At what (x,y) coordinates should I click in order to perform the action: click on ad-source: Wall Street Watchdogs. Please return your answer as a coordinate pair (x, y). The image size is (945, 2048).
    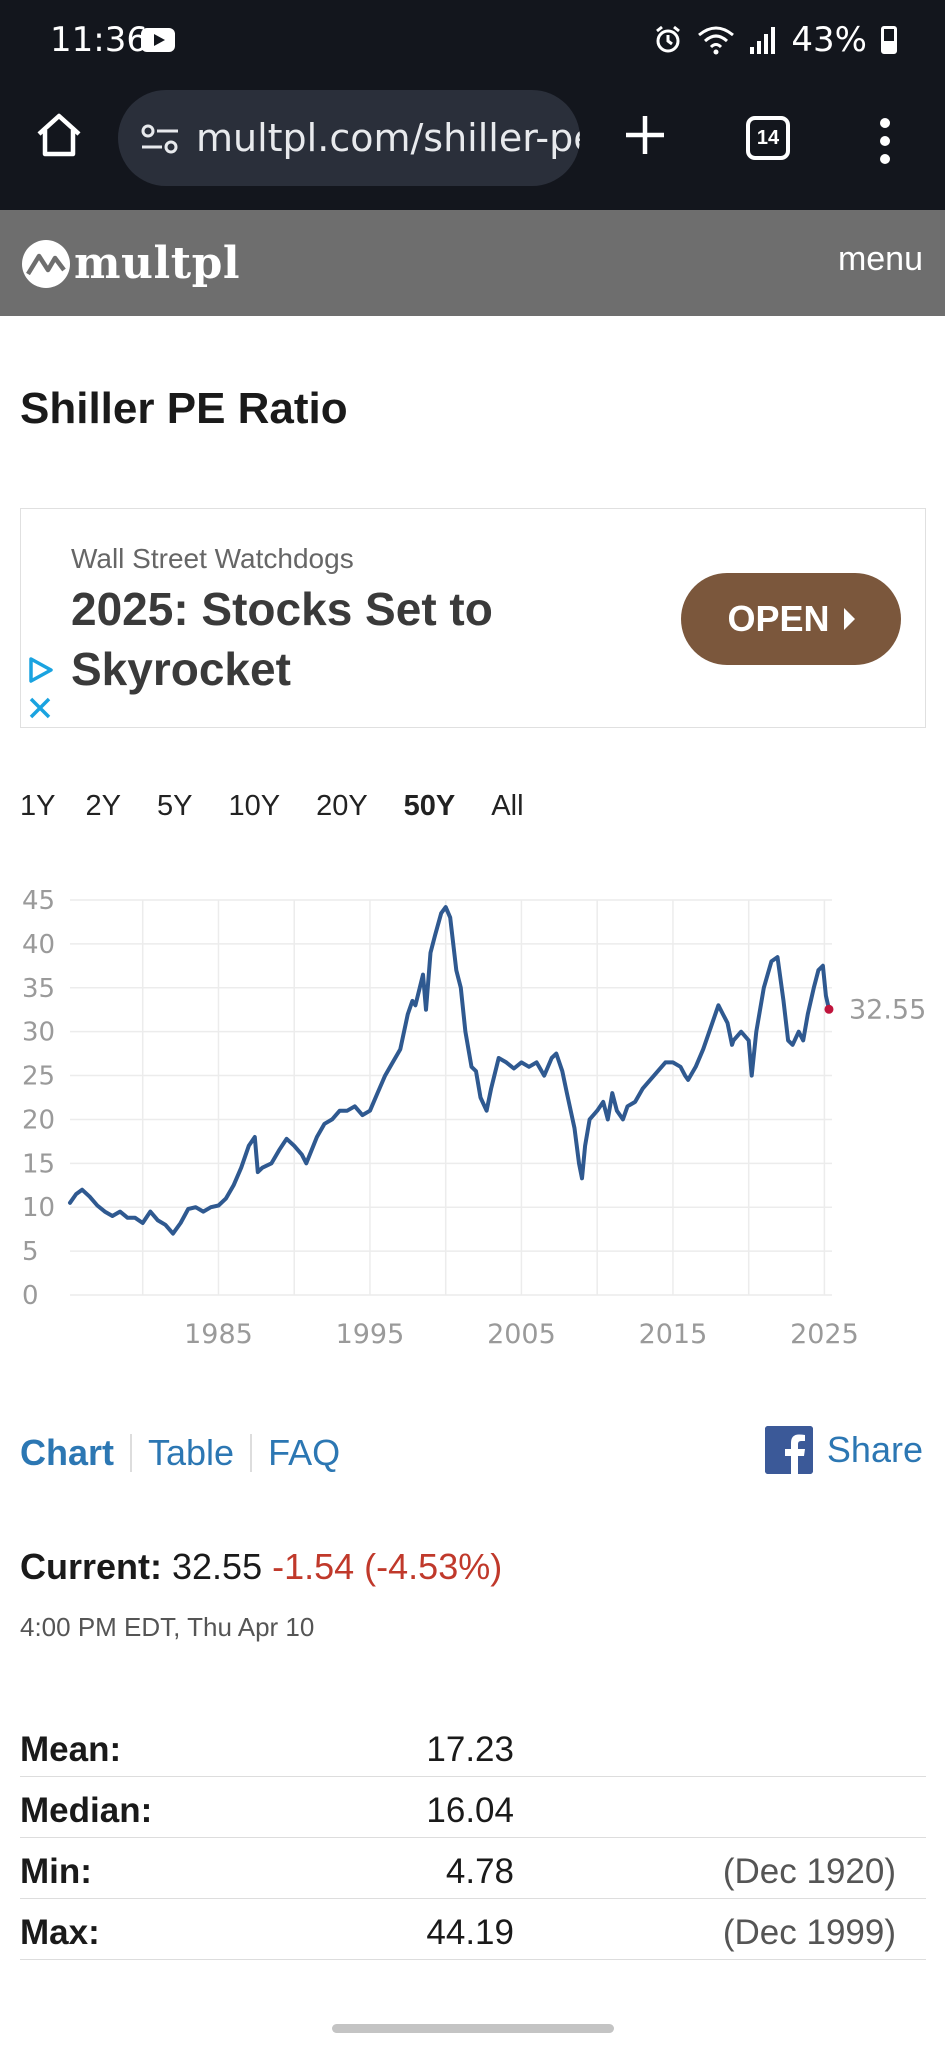
    Looking at the image, I should click on (212, 558).